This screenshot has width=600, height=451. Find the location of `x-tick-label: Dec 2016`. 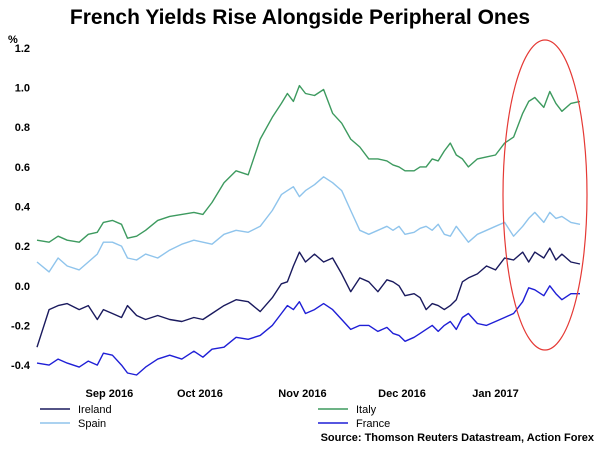

x-tick-label: Dec 2016 is located at coordinates (402, 394).